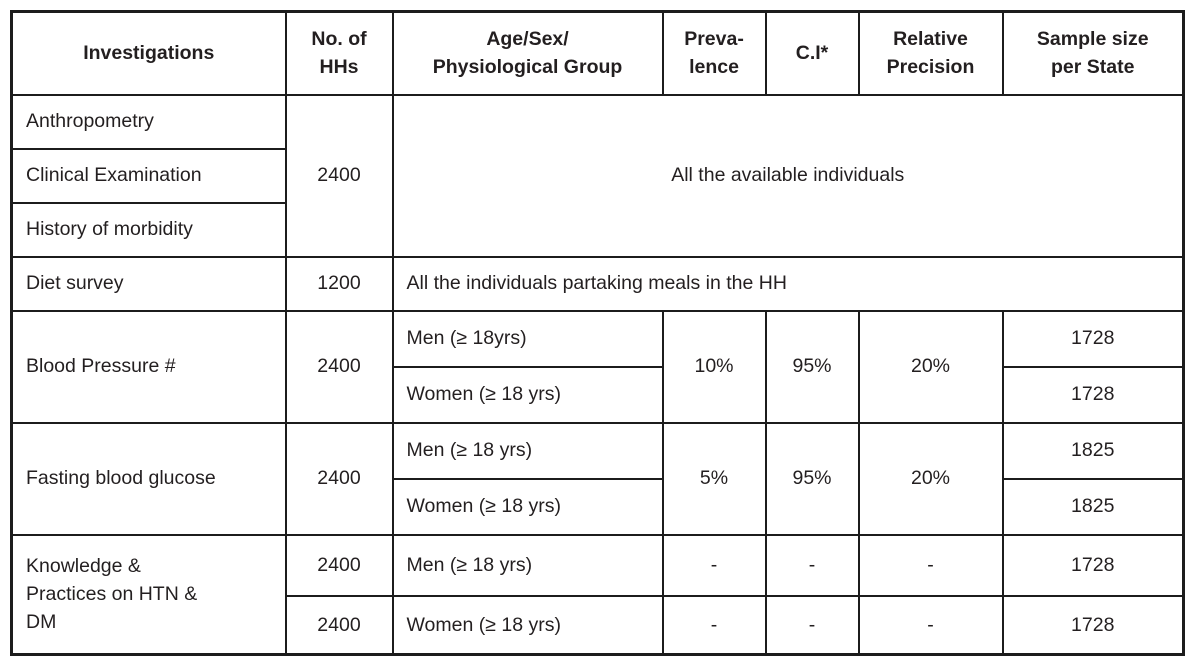 The height and width of the screenshot is (665, 1193). Describe the element at coordinates (339, 565) in the screenshot. I see `cell-hhs-knowledge-men: 2400` at that location.